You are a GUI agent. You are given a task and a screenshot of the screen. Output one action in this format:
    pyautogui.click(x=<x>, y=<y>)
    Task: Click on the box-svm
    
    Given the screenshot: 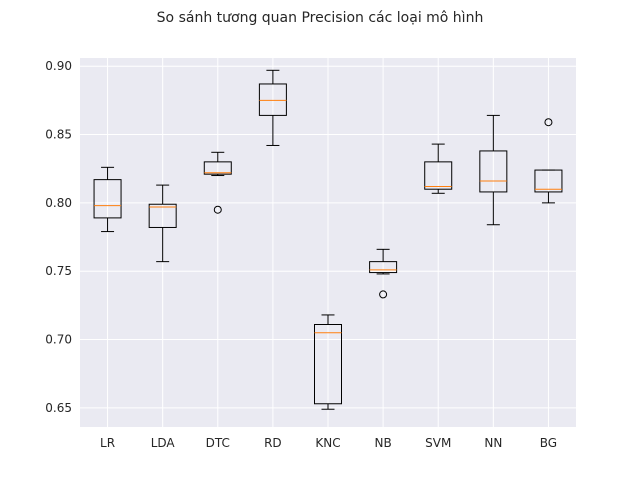 What is the action you would take?
    pyautogui.click(x=438, y=168)
    